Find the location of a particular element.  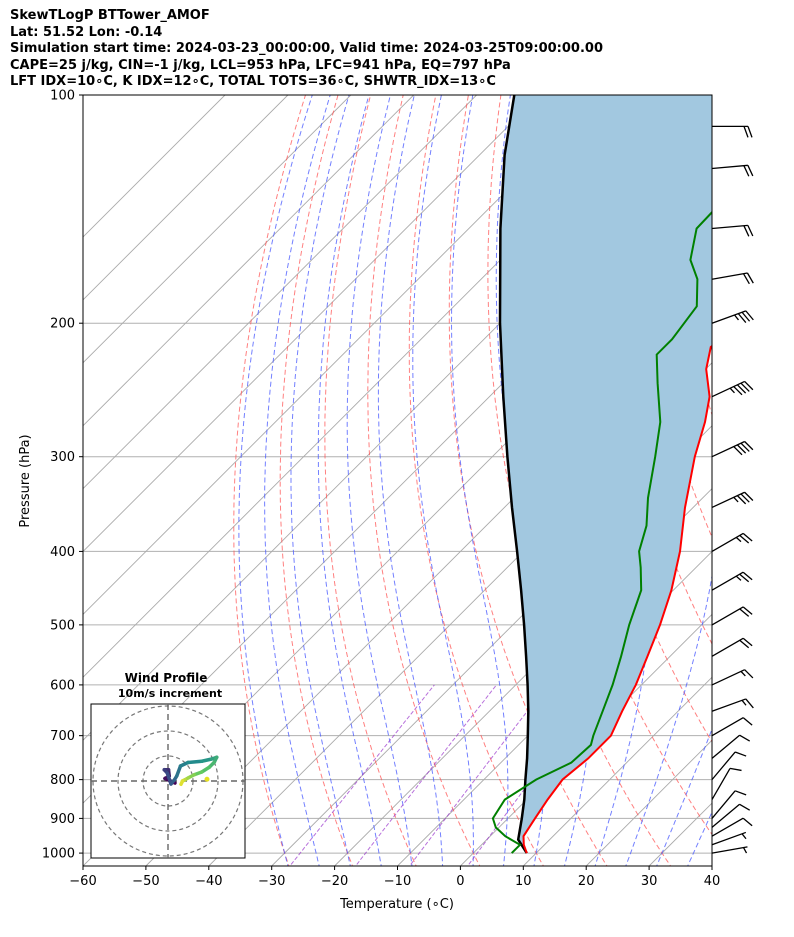

x-tick-label: −60 is located at coordinates (82, 881).